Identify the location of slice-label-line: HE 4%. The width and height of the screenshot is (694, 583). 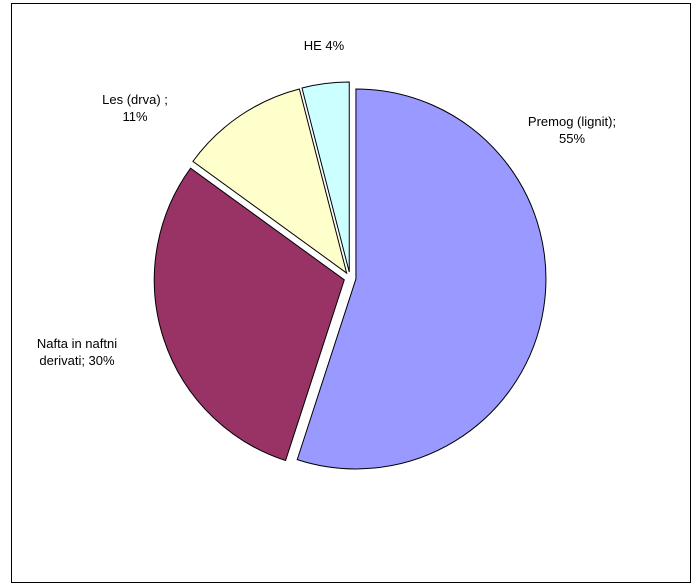
(324, 45).